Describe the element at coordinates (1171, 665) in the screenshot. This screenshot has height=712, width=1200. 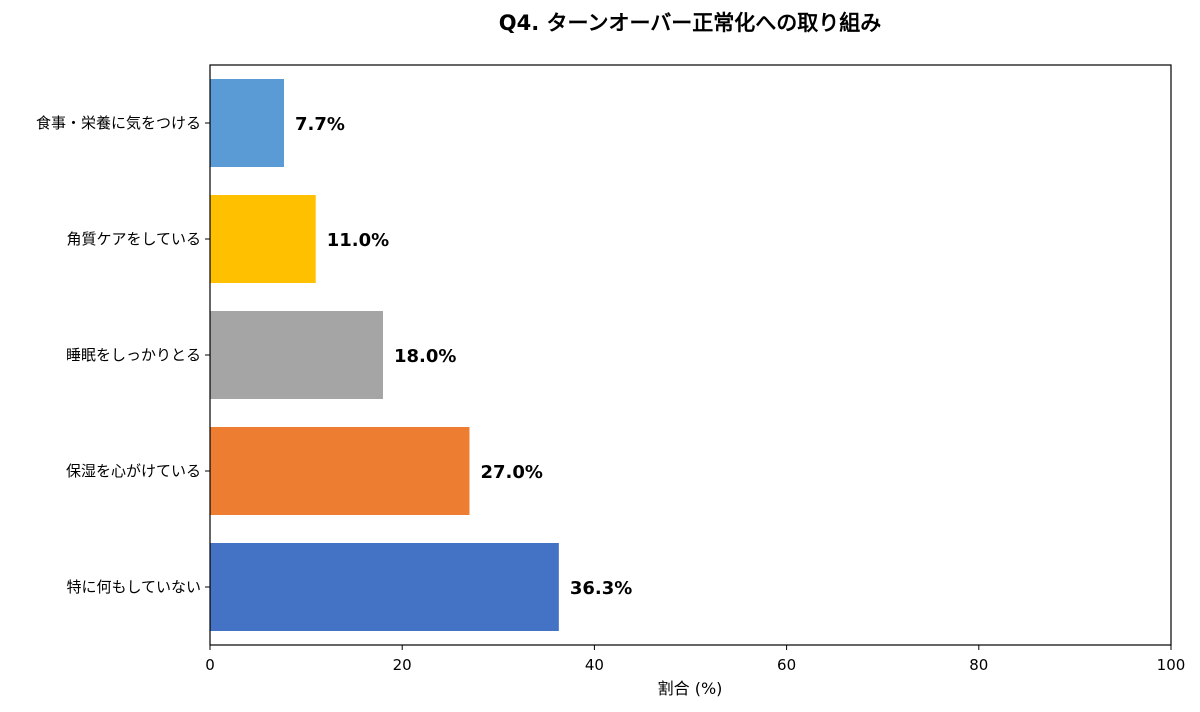
I see `x-tick-label-100: 100` at that location.